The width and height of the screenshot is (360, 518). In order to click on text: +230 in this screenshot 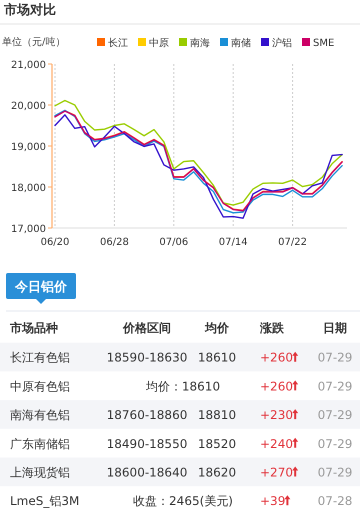, I will do `click(276, 415)`.